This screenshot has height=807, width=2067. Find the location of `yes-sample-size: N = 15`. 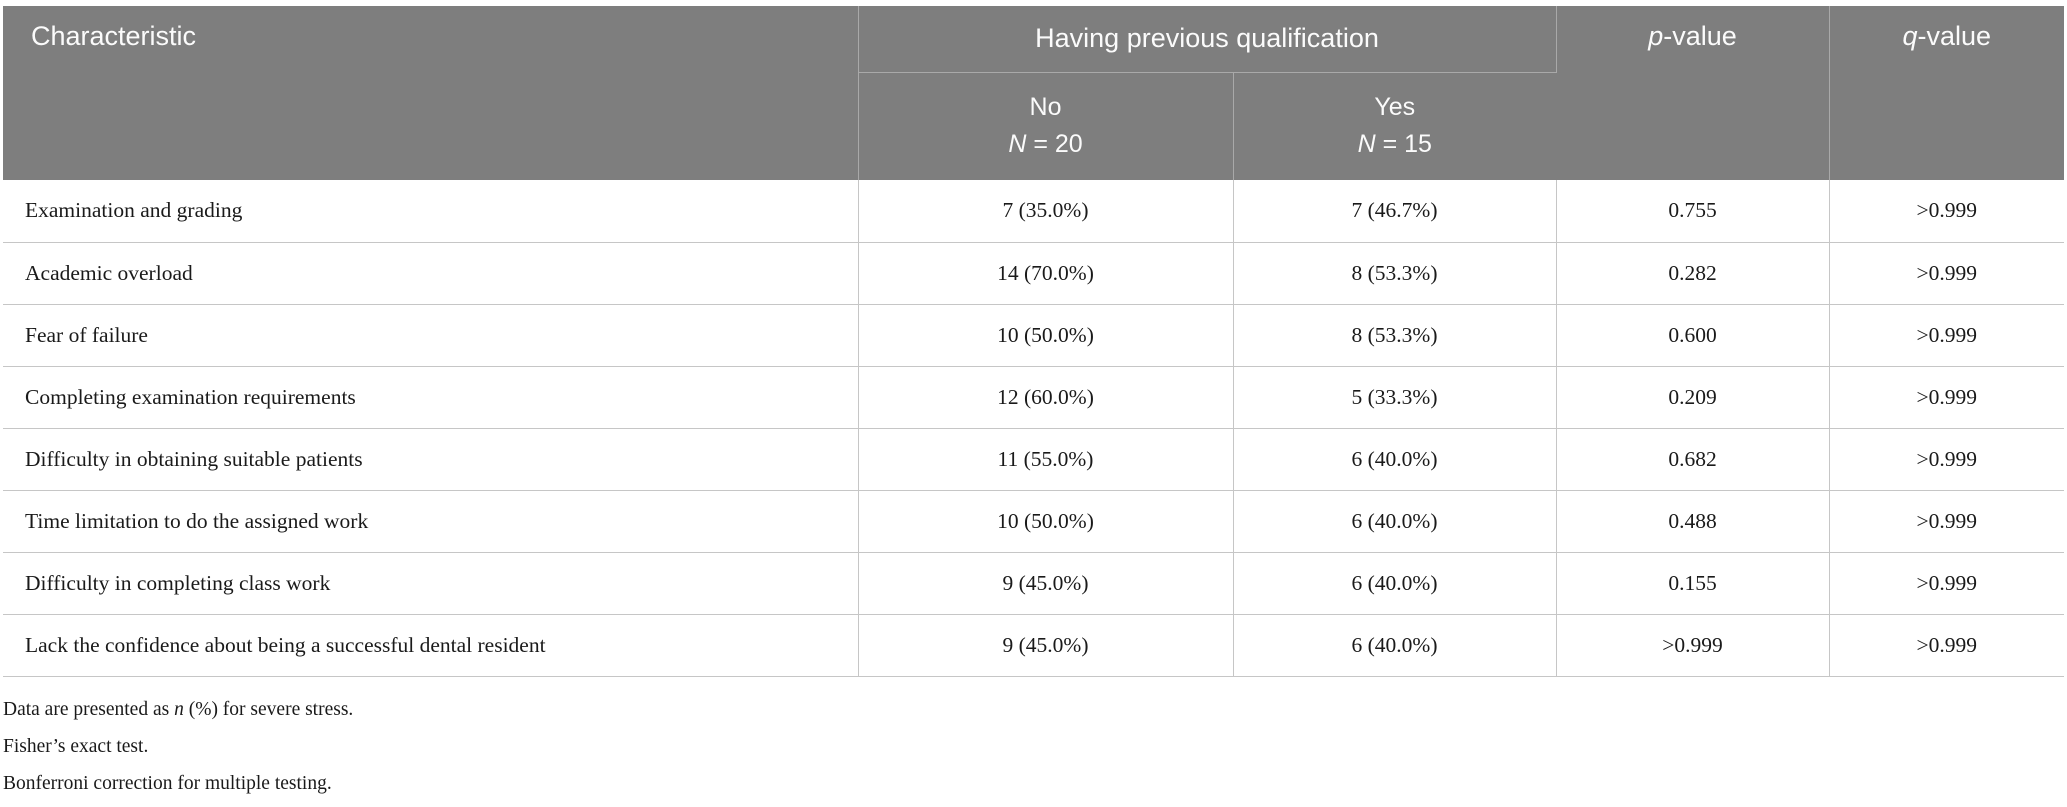

yes-sample-size: N = 15 is located at coordinates (1394, 144).